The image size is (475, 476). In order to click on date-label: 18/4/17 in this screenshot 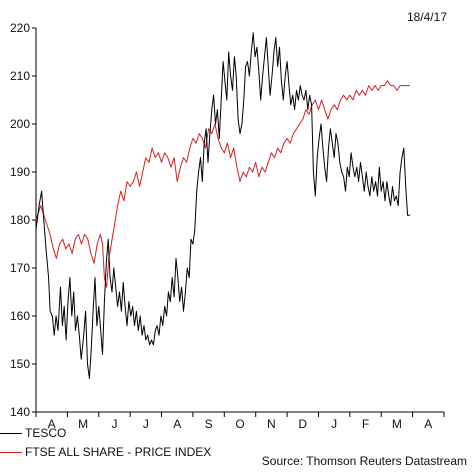, I will do `click(426, 17)`.